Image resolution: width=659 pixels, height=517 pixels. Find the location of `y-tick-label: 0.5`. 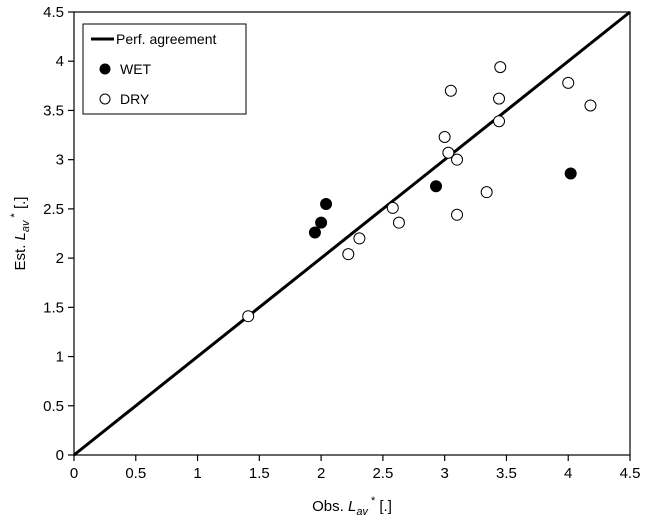

y-tick-label: 0.5 is located at coordinates (53, 406).